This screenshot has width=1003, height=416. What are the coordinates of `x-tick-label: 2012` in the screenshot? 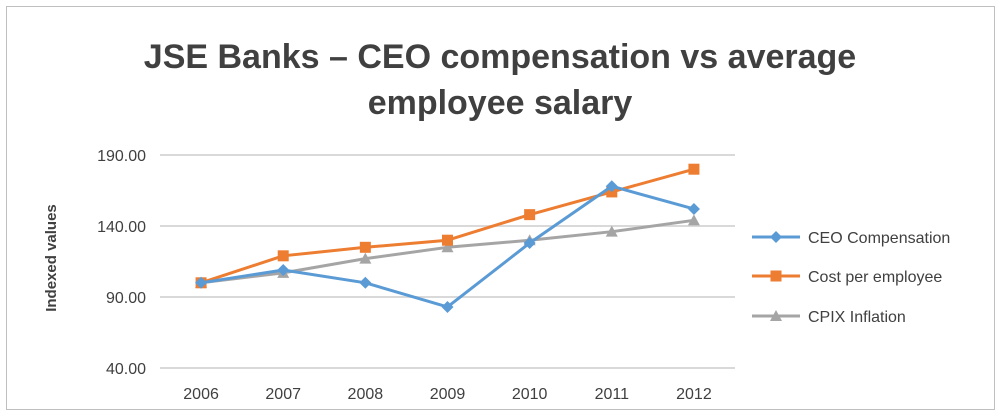 It's located at (694, 394).